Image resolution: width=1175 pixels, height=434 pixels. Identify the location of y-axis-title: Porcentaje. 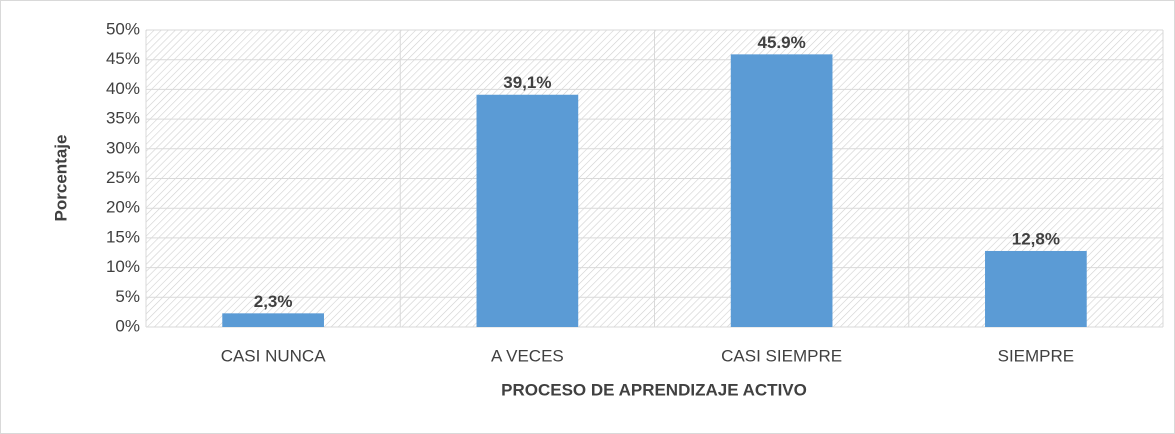
(60, 178).